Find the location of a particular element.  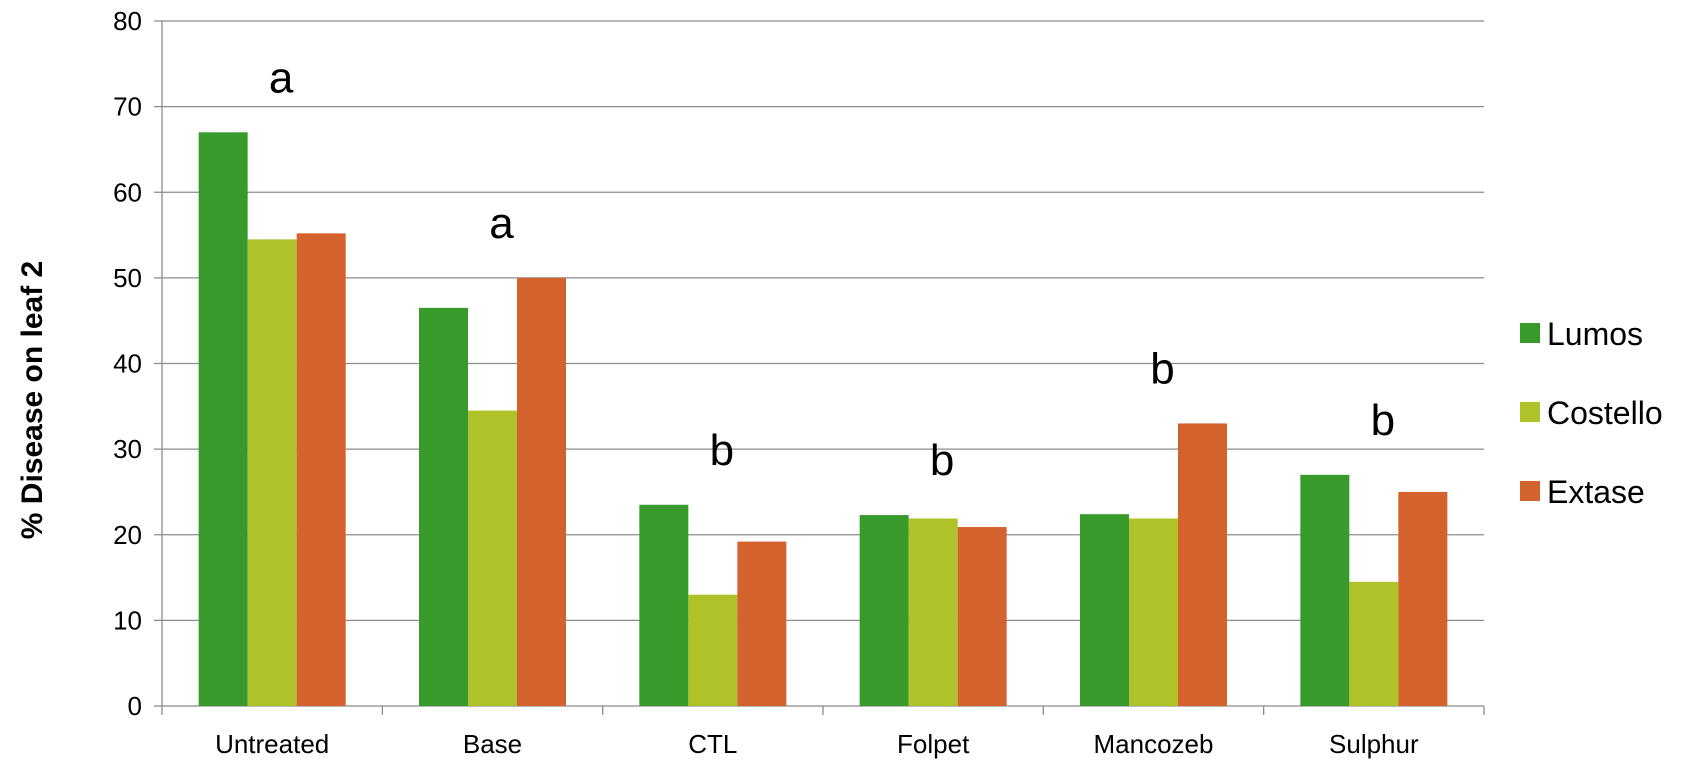

legend-label-lumos: Lumos is located at coordinates (1595, 334).